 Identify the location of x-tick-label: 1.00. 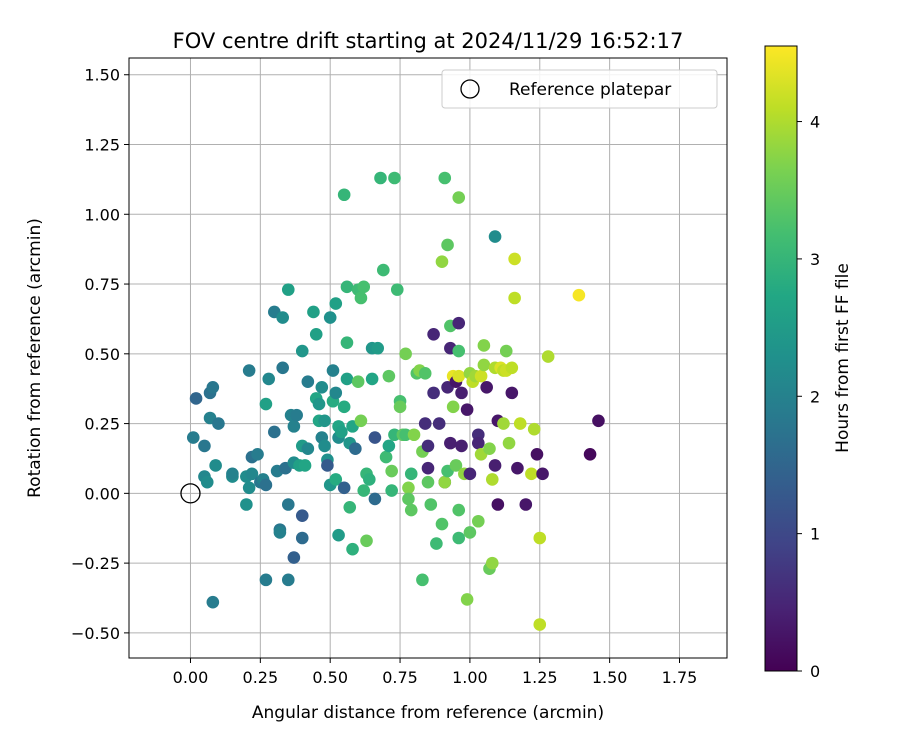
(470, 677).